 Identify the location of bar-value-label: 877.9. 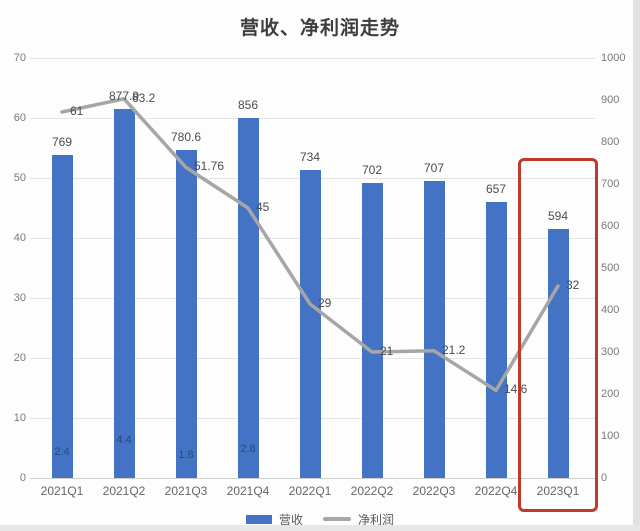
(124, 96).